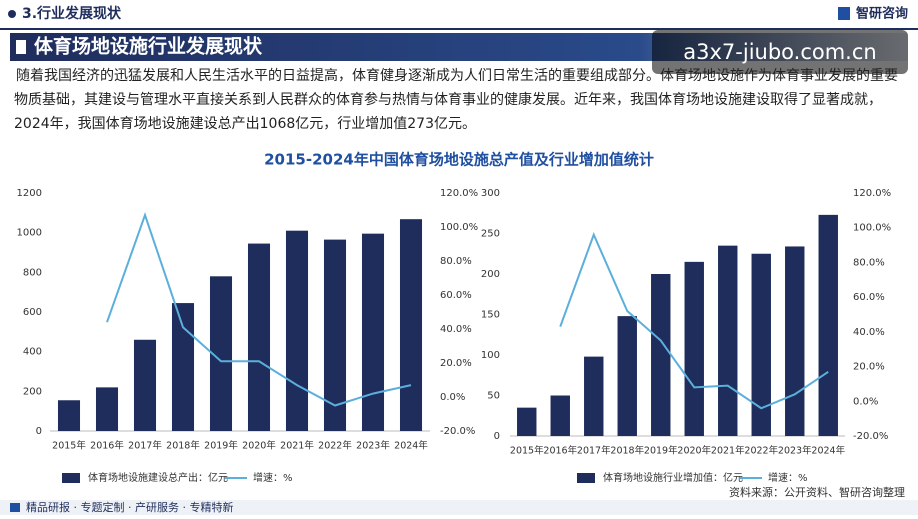 This screenshot has height=519, width=918. What do you see at coordinates (459, 160) in the screenshot?
I see `chart-title: 2015-2024年中国体育场地设施总产值及行业增加值统计` at bounding box center [459, 160].